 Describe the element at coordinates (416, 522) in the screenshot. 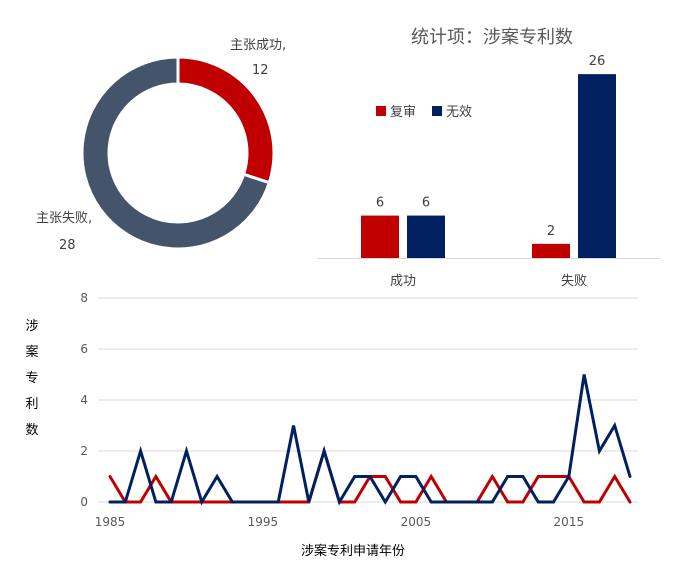

I see `x-tick-label: 2005` at that location.